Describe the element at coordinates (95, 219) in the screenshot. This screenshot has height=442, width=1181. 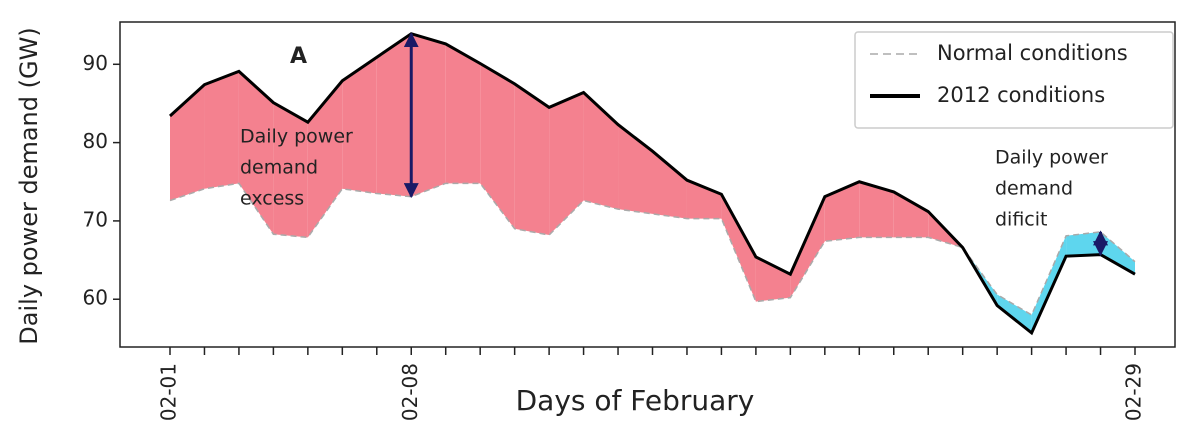
I see `y-tick-label: 70` at that location.